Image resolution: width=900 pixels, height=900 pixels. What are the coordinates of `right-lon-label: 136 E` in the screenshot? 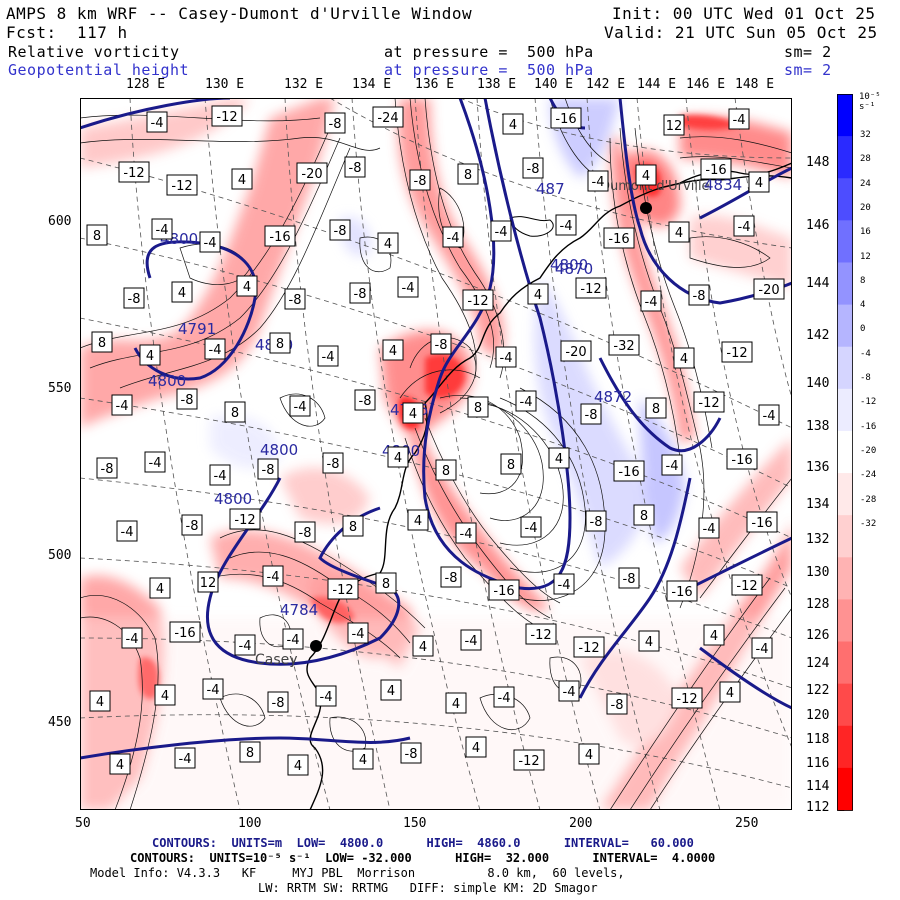 It's located at (826, 467).